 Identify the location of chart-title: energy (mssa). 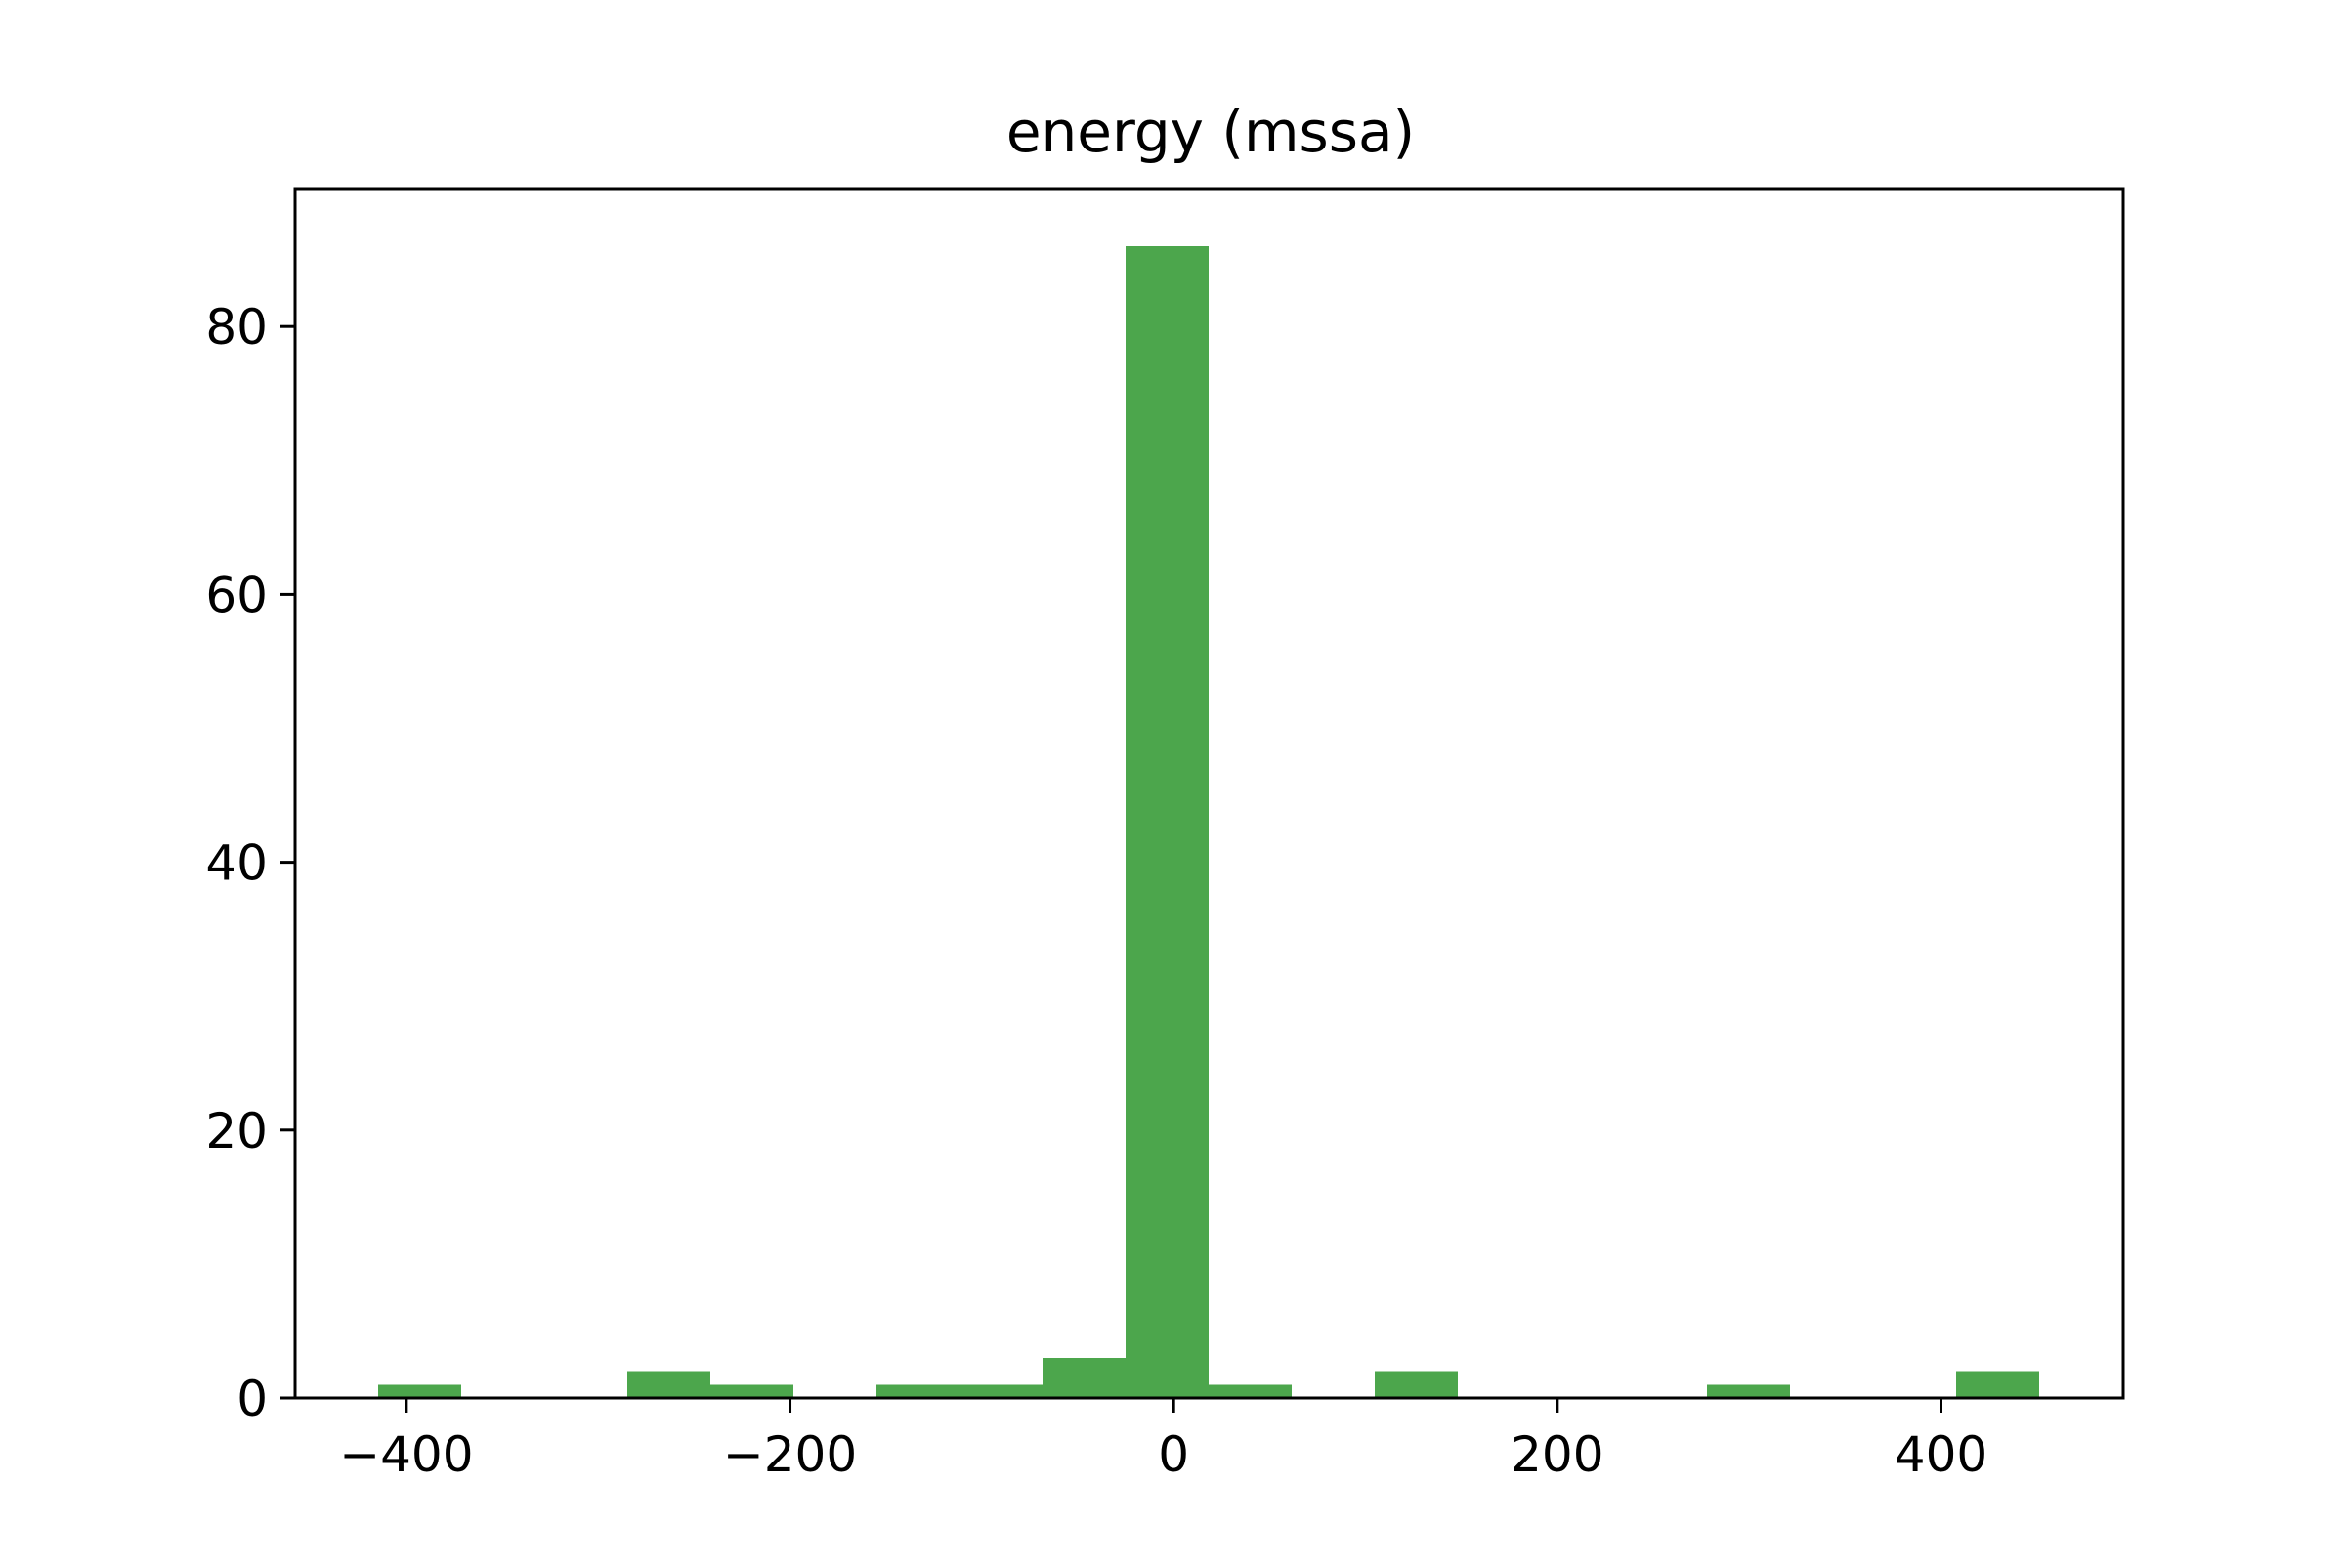
(1210, 132).